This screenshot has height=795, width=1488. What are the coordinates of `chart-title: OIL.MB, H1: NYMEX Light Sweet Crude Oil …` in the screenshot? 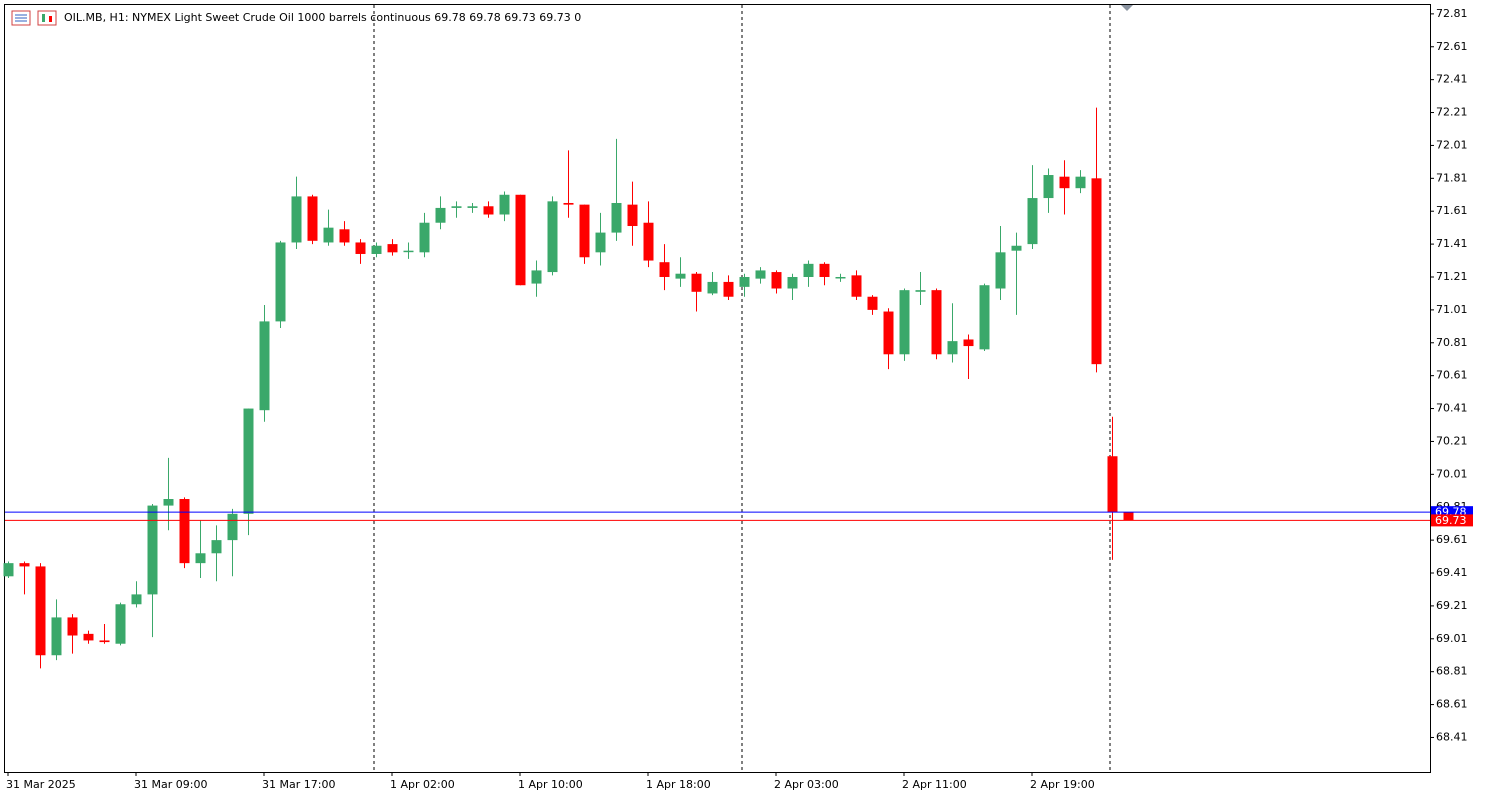 It's located at (322, 17).